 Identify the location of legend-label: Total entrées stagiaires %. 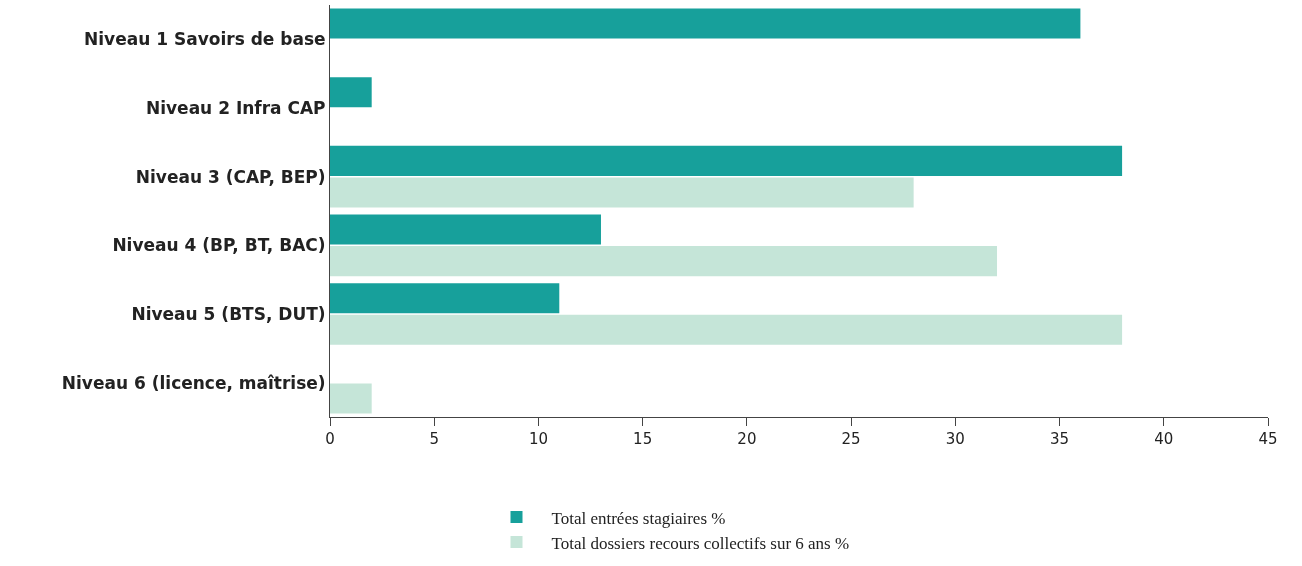
(638, 518).